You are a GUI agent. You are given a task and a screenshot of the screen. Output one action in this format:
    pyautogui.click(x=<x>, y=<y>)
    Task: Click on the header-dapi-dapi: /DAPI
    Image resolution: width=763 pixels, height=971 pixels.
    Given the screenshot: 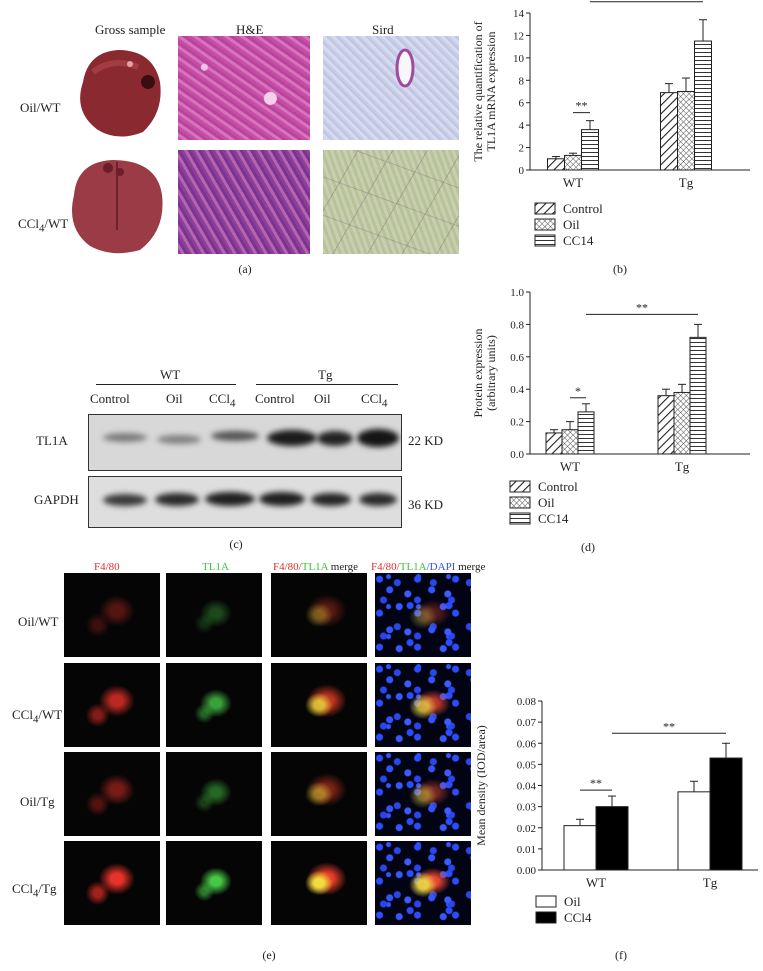 What is the action you would take?
    pyautogui.click(x=441, y=567)
    